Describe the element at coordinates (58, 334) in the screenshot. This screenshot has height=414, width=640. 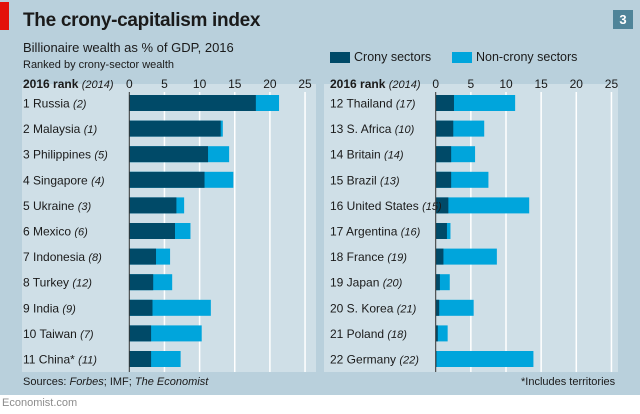
I see `country-label: 10 Taiwan (7)` at that location.